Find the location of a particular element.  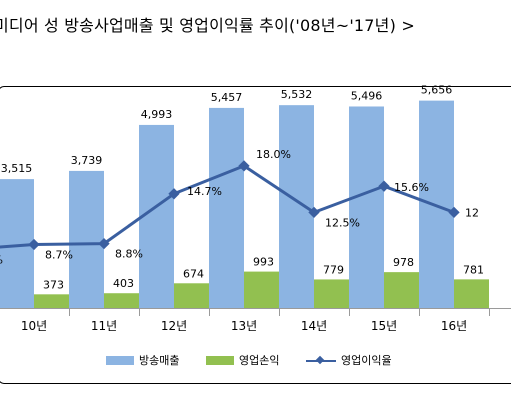

legend-label-broadcast-sales: 방송매출 is located at coordinates (159, 360).